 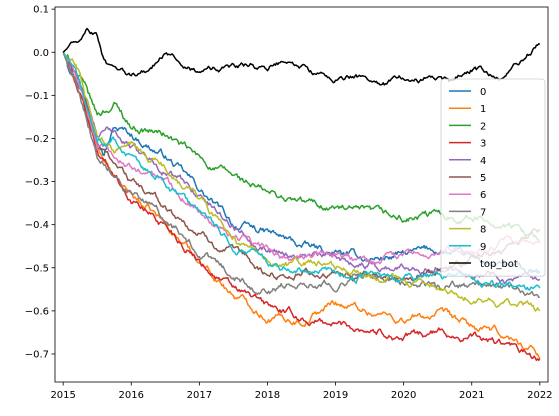 What do you see at coordinates (471, 395) in the screenshot?
I see `x-tick-label: 2021` at bounding box center [471, 395].